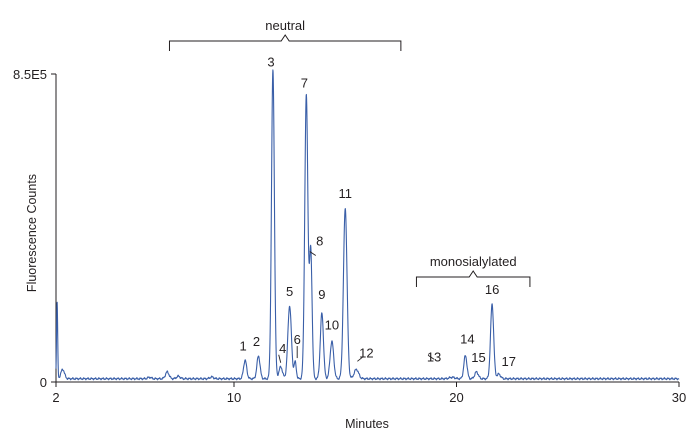 The image size is (689, 435). Describe the element at coordinates (473, 261) in the screenshot. I see `group-label: monosialylated` at that location.